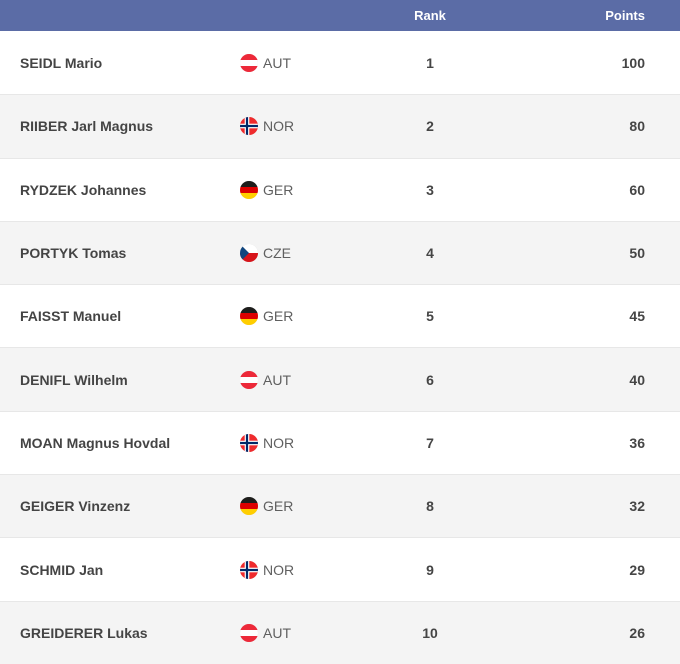  Describe the element at coordinates (87, 126) in the screenshot. I see `athlete-name: RIIBER Jarl Magnus` at that location.